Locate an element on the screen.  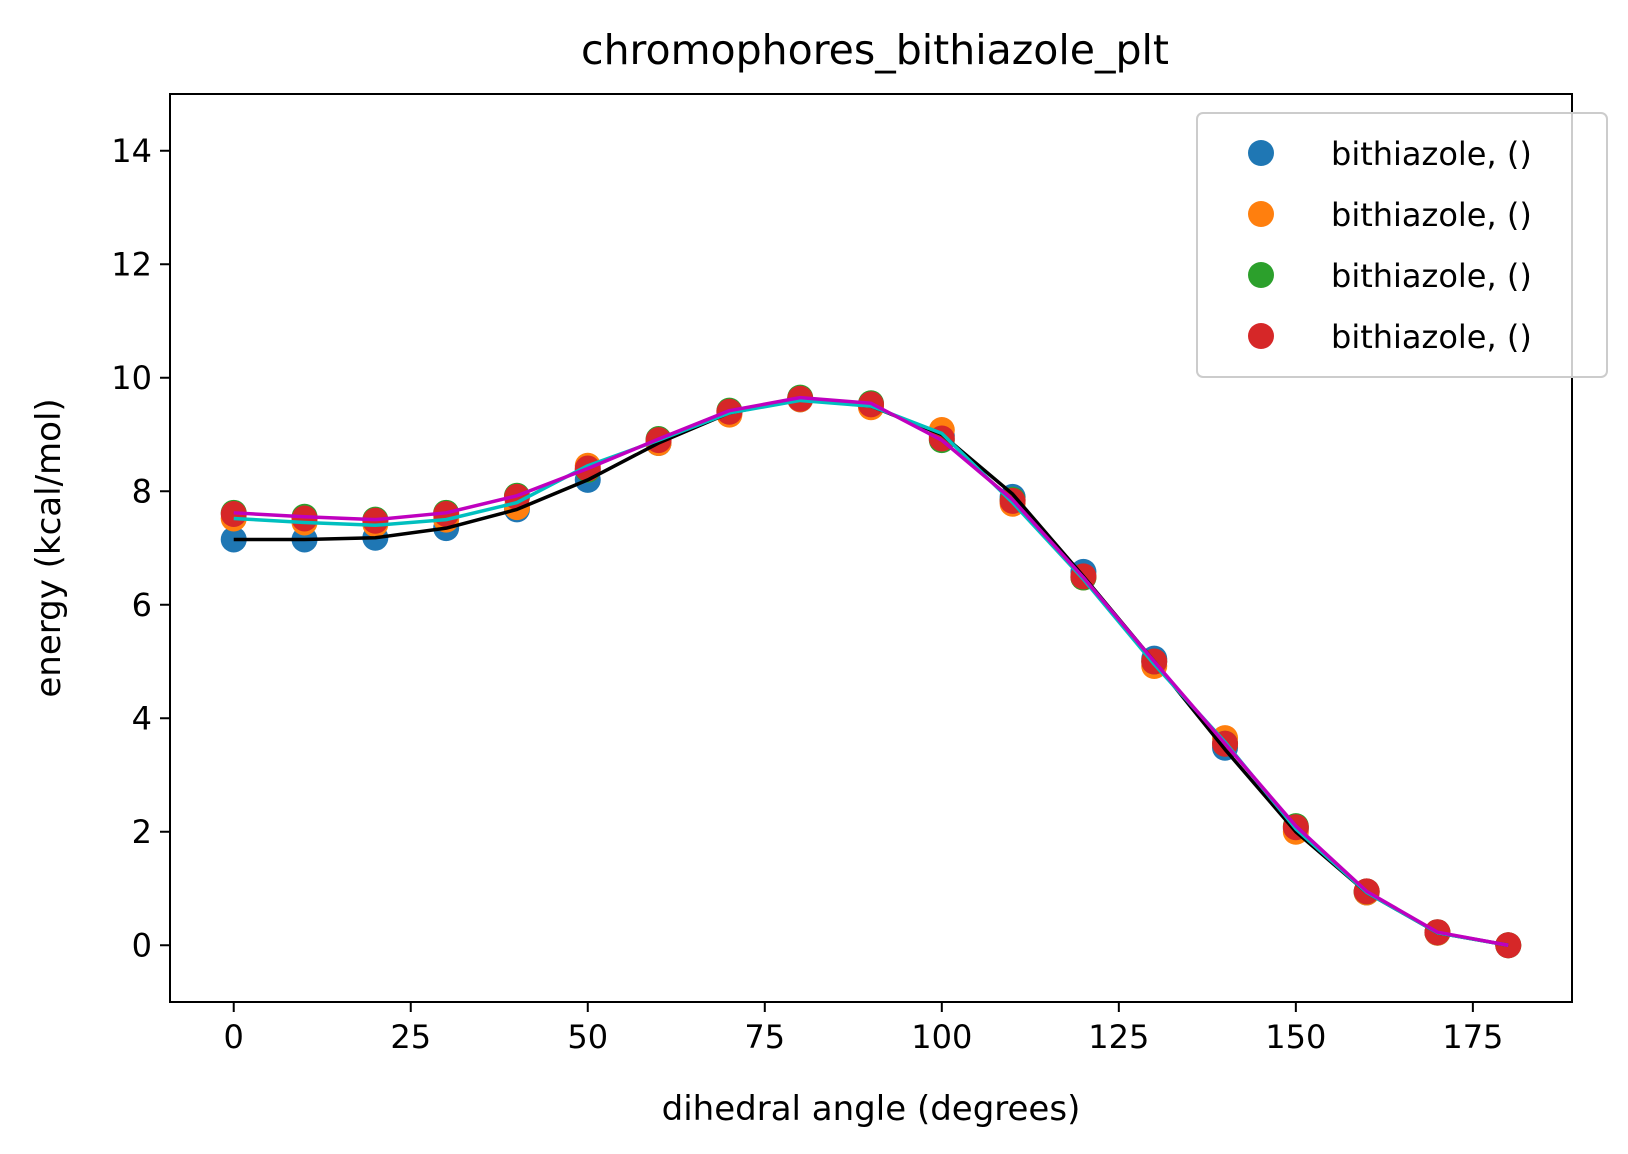
y-tick-label: 10 is located at coordinates (131, 378).